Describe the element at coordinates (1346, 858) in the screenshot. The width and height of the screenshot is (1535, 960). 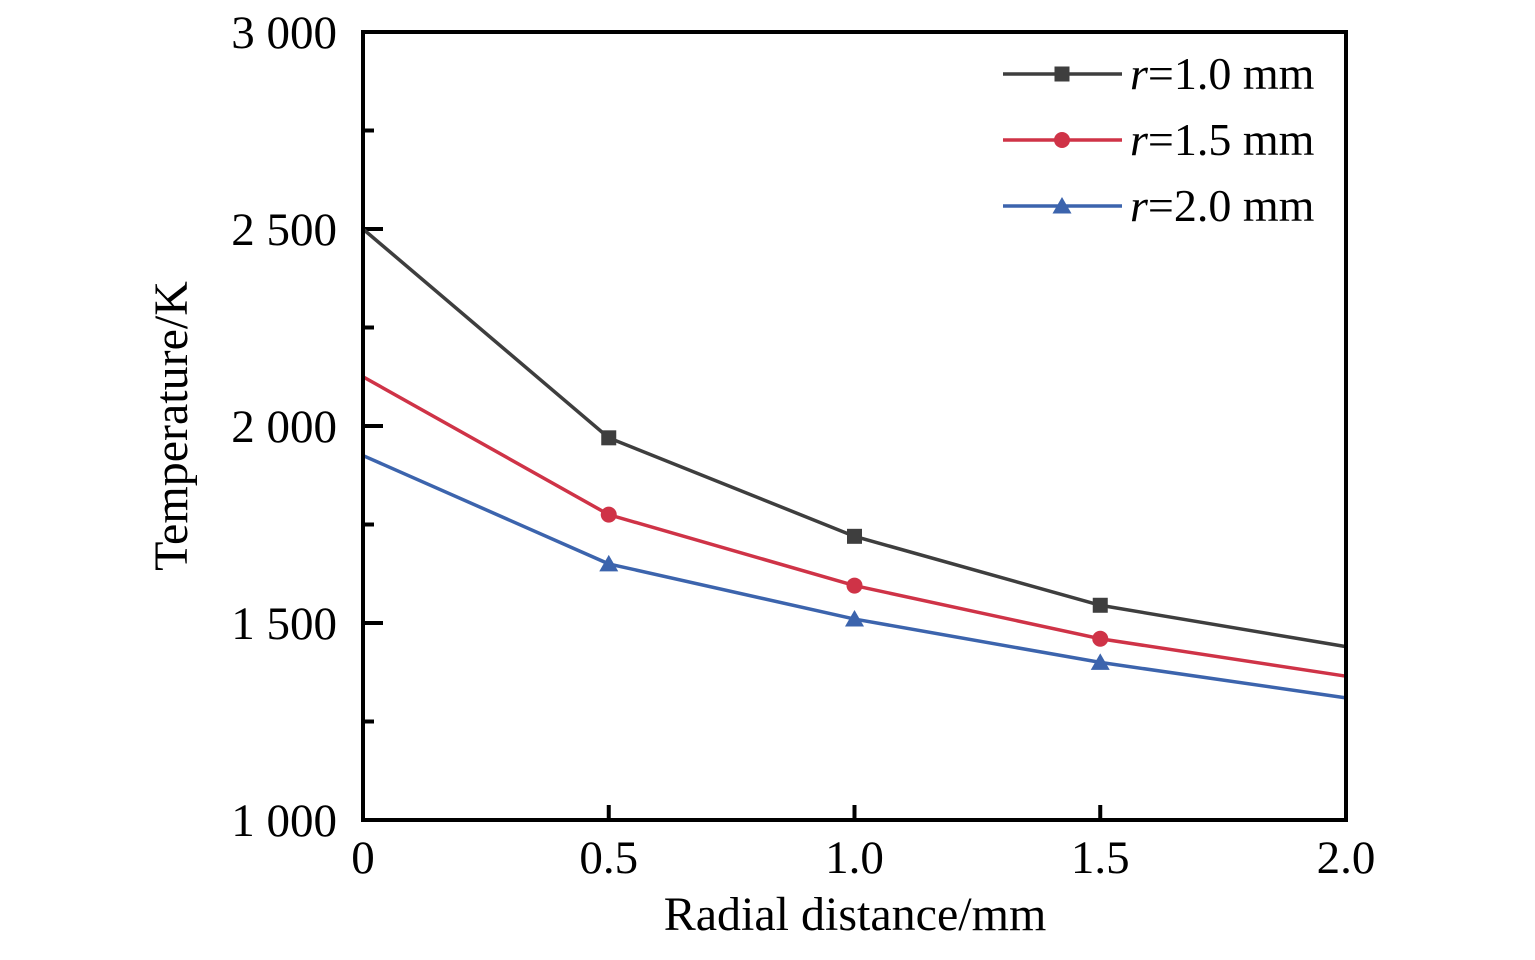
I see `x-tick-label: 2.0` at that location.